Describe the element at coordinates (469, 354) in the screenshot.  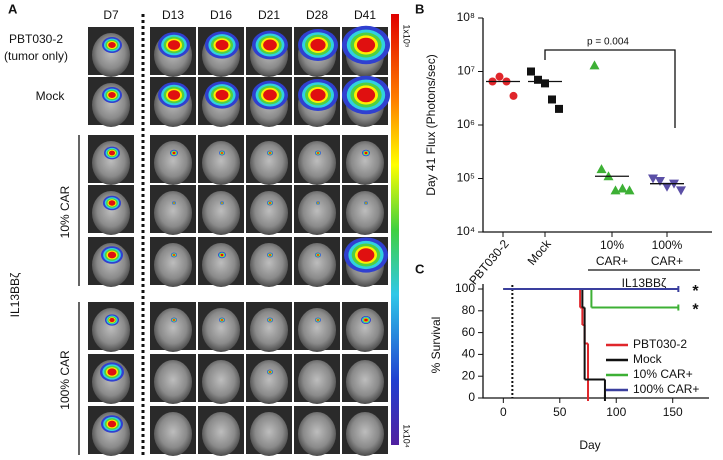
I see `y-tick-label: 40` at that location.